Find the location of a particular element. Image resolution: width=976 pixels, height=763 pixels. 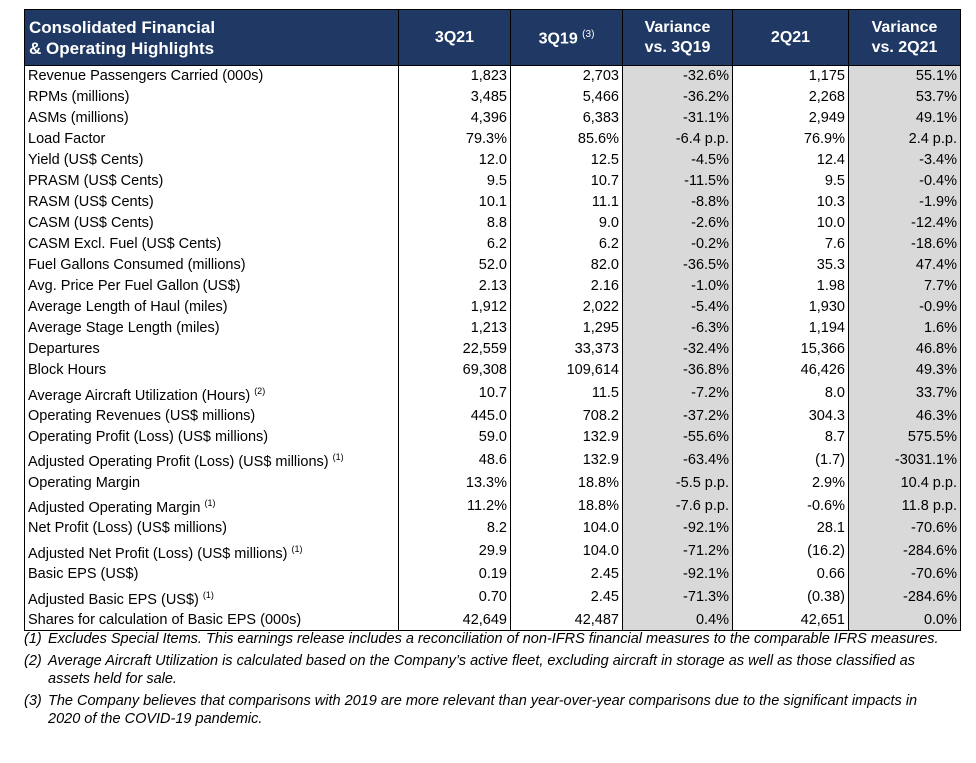

cell-3q19: 6,383 is located at coordinates (566, 118).